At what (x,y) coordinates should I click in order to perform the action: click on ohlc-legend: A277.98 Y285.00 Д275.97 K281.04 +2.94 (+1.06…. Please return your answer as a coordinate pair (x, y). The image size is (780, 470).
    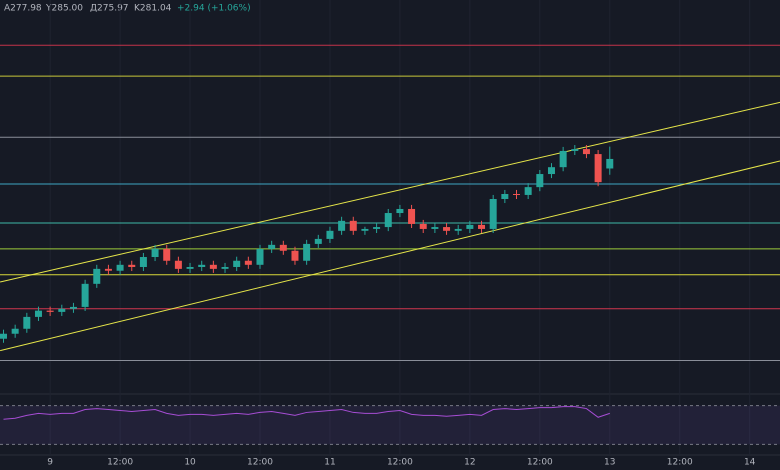
    Looking at the image, I should click on (127, 9).